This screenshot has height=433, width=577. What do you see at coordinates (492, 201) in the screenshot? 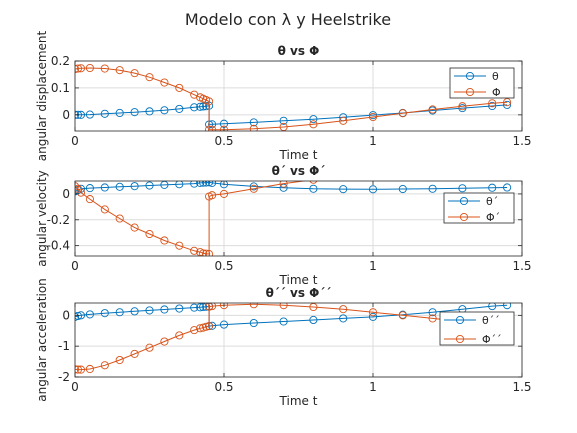
I see `legend-label: θ´` at bounding box center [492, 201].